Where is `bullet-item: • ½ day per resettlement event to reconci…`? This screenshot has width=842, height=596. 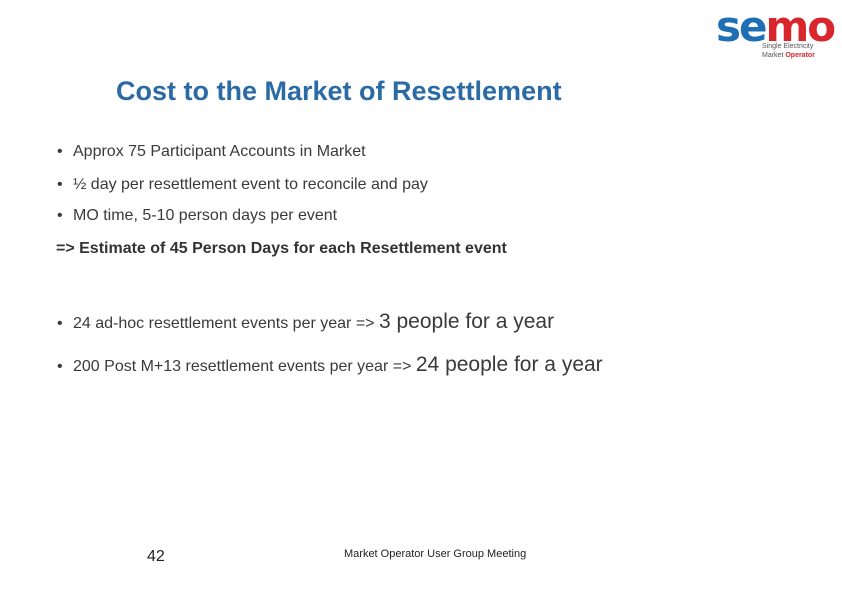 bullet-item: • ½ day per resettlement event to reconci… is located at coordinates (242, 185).